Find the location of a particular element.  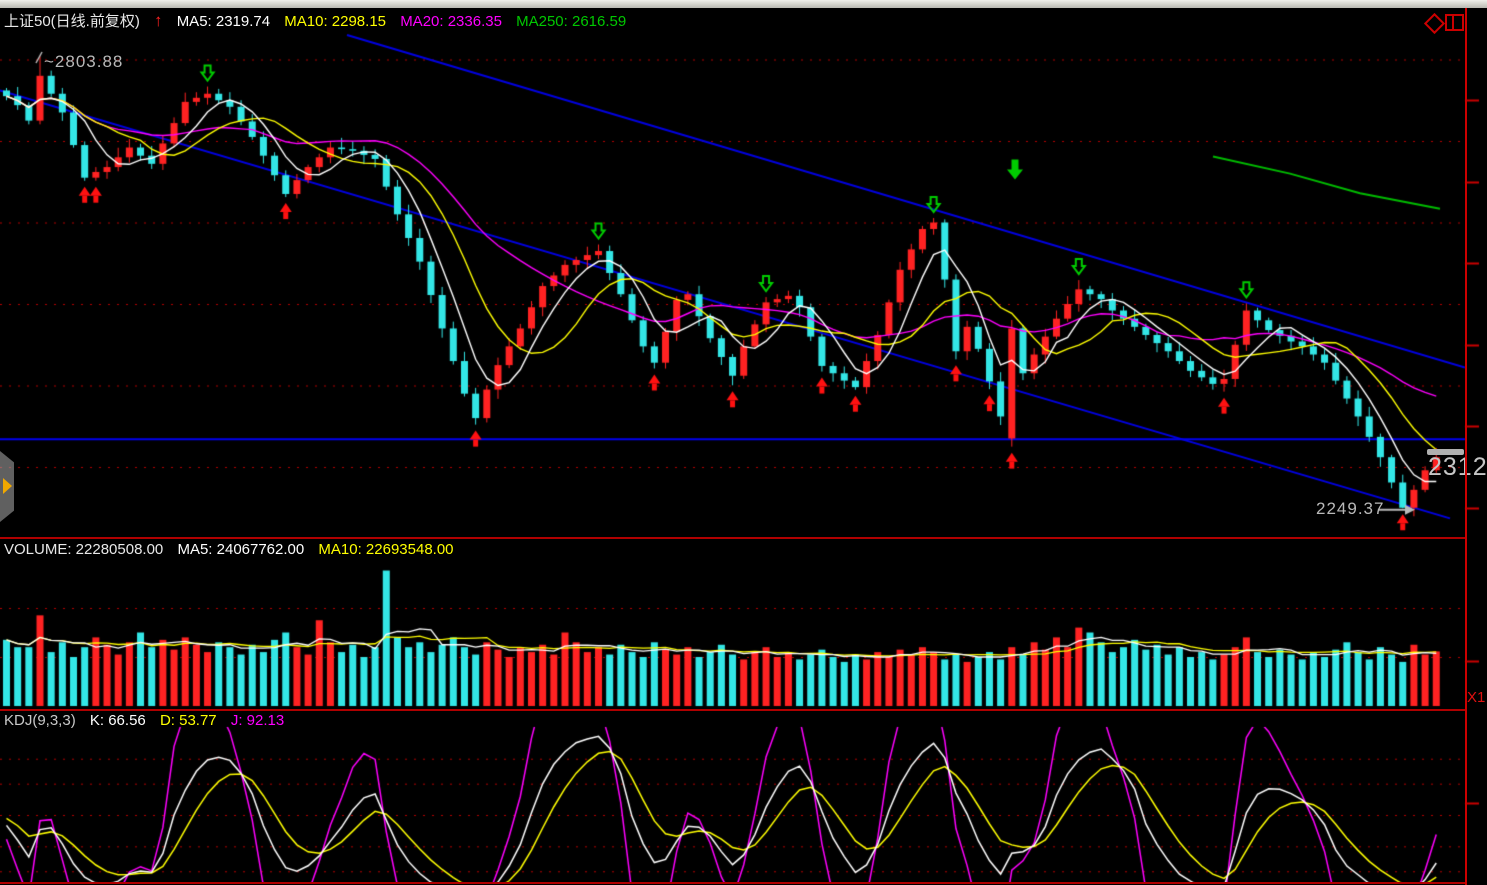

symbol-title: 上证50(日线.前复权) is located at coordinates (72, 21).